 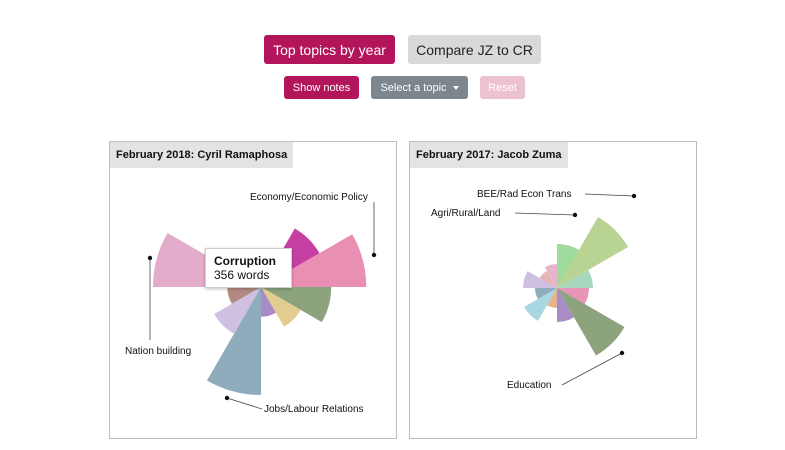 I want to click on compare-jz-to-cr-button: Compare JZ to CR, so click(x=474, y=49).